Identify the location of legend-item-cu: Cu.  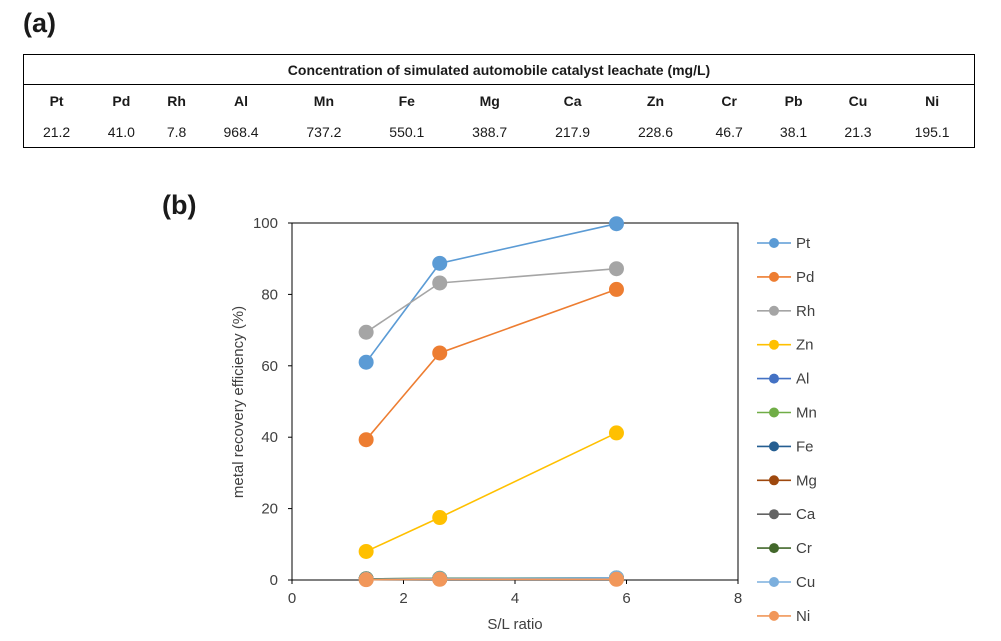
(786, 582).